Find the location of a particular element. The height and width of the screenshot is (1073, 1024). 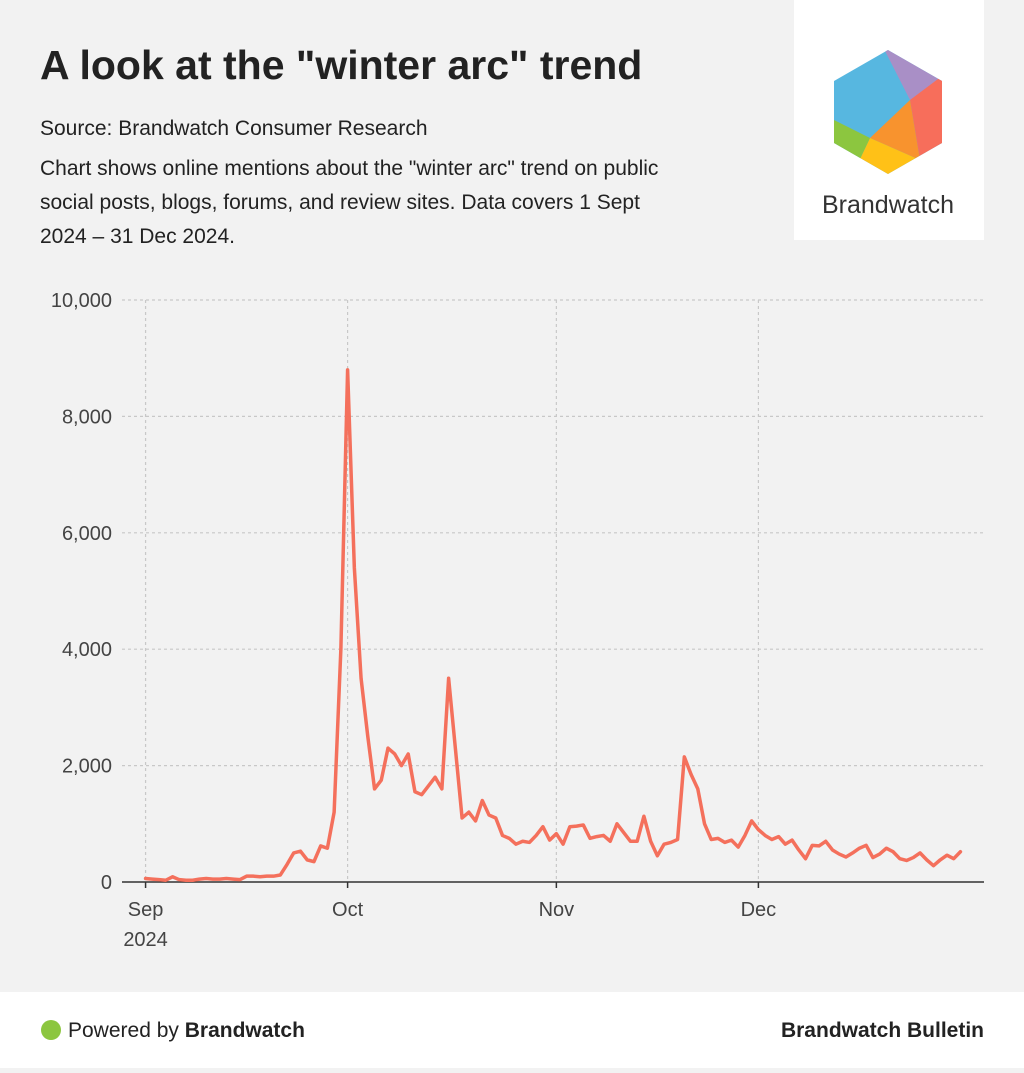

x-tick-sublabel: 2024 is located at coordinates (145, 940).